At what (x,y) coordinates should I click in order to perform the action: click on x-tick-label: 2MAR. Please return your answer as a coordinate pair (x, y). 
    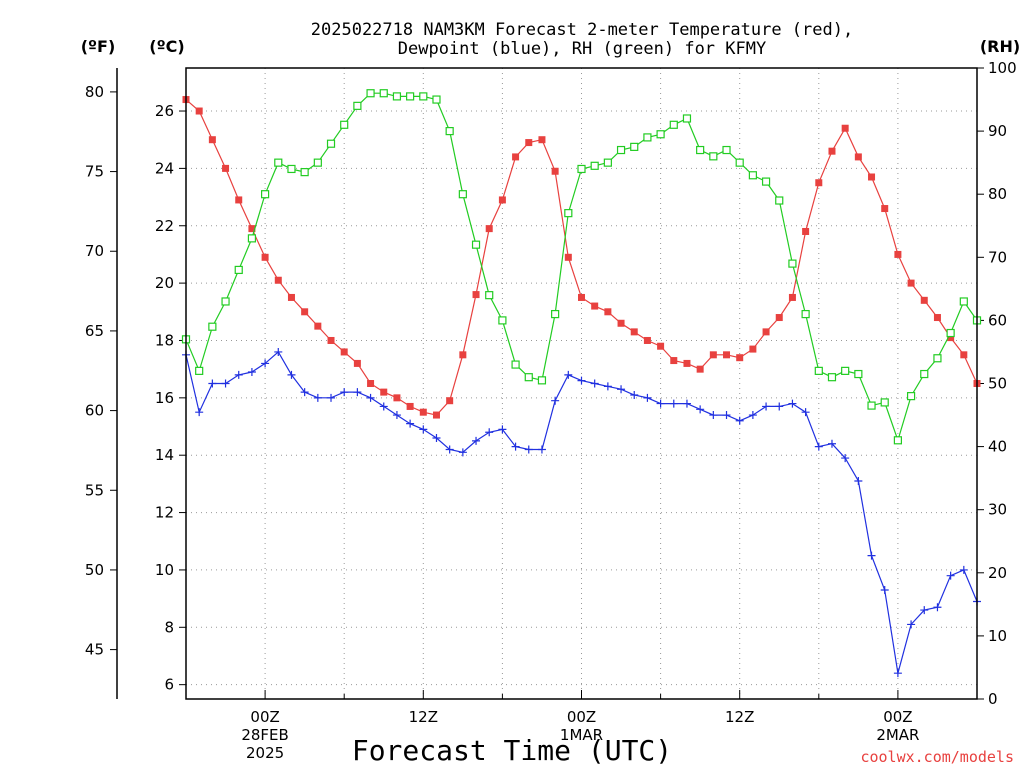
    Looking at the image, I should click on (897, 735).